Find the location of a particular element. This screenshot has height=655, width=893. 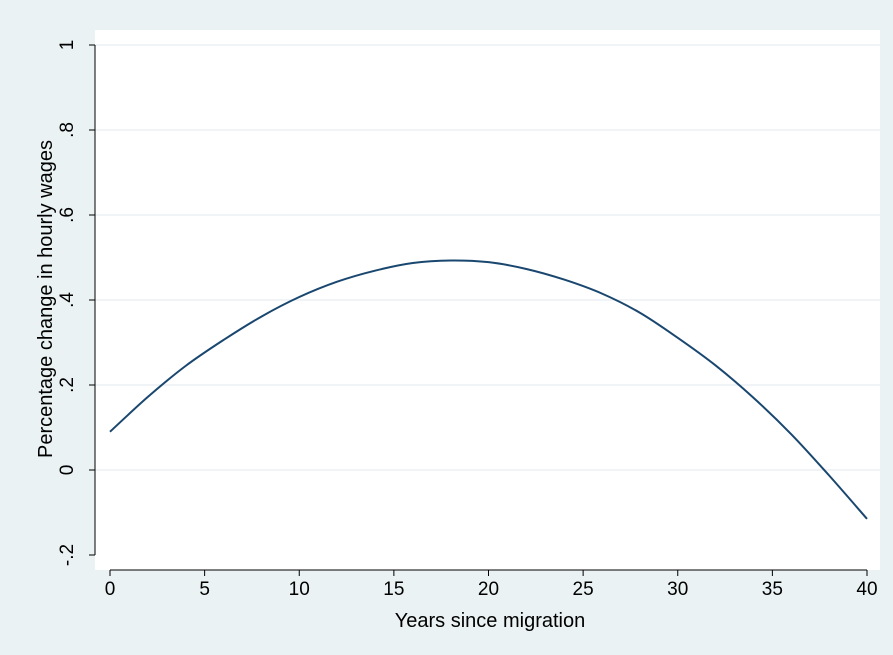

y-tick-label: .6 is located at coordinates (67, 215).